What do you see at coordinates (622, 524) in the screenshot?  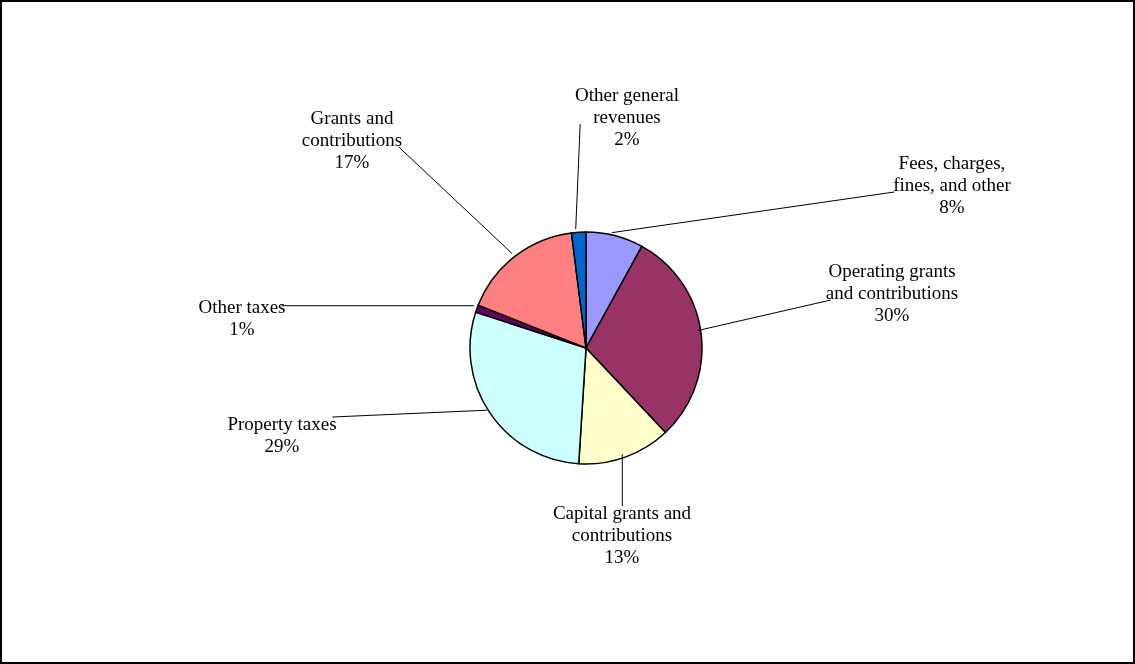 I see `slice-label: Capital grants and contributions` at bounding box center [622, 524].